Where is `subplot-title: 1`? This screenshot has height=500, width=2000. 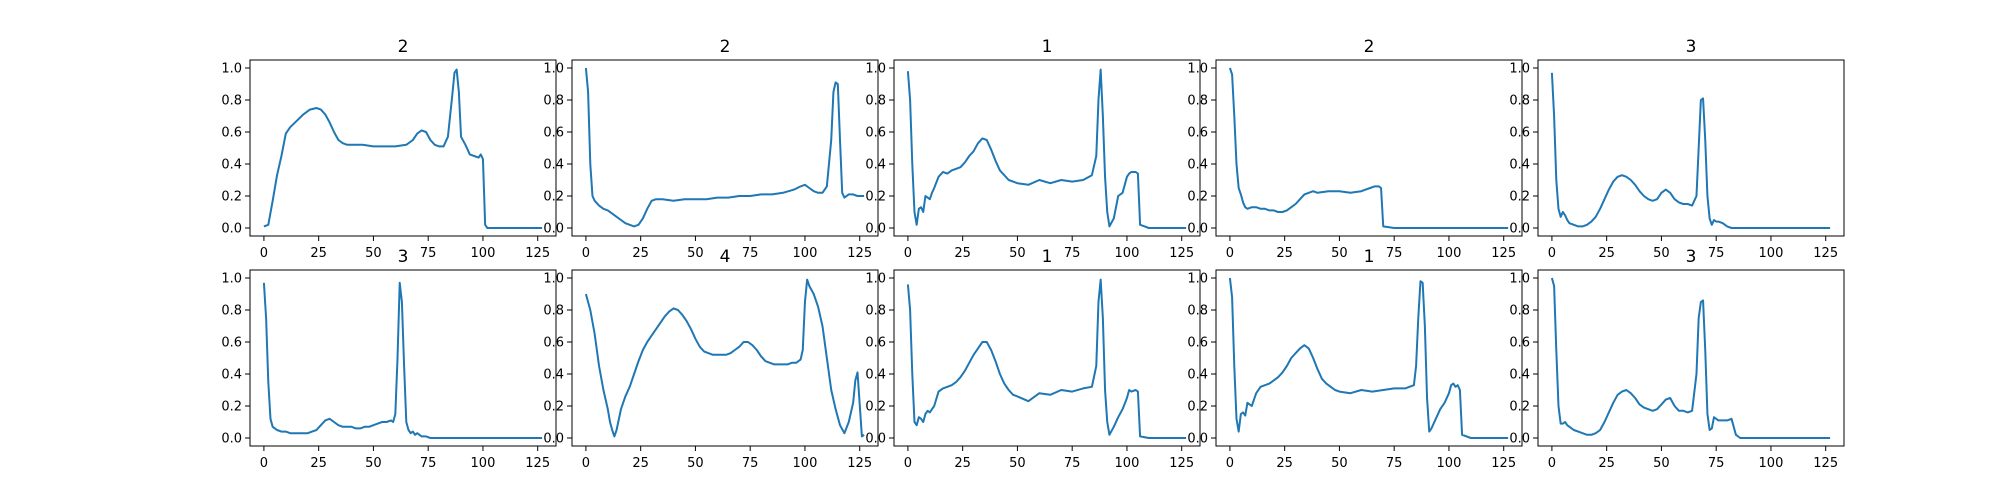 subplot-title: 1 is located at coordinates (1047, 47).